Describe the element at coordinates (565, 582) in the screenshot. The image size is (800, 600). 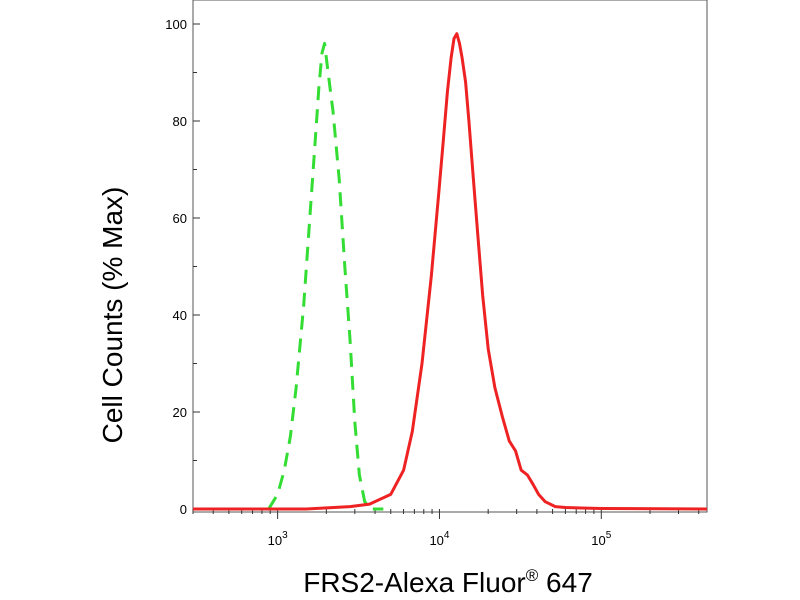
I see `x-axis-title-suffix: 647` at that location.